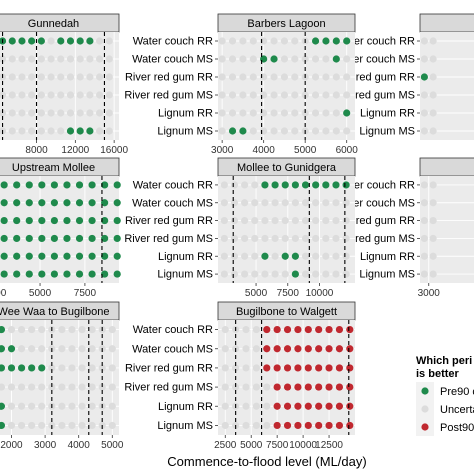 This screenshot has width=474, height=474. Describe the element at coordinates (425, 391) in the screenshot. I see `legend-swatch-pre` at that location.